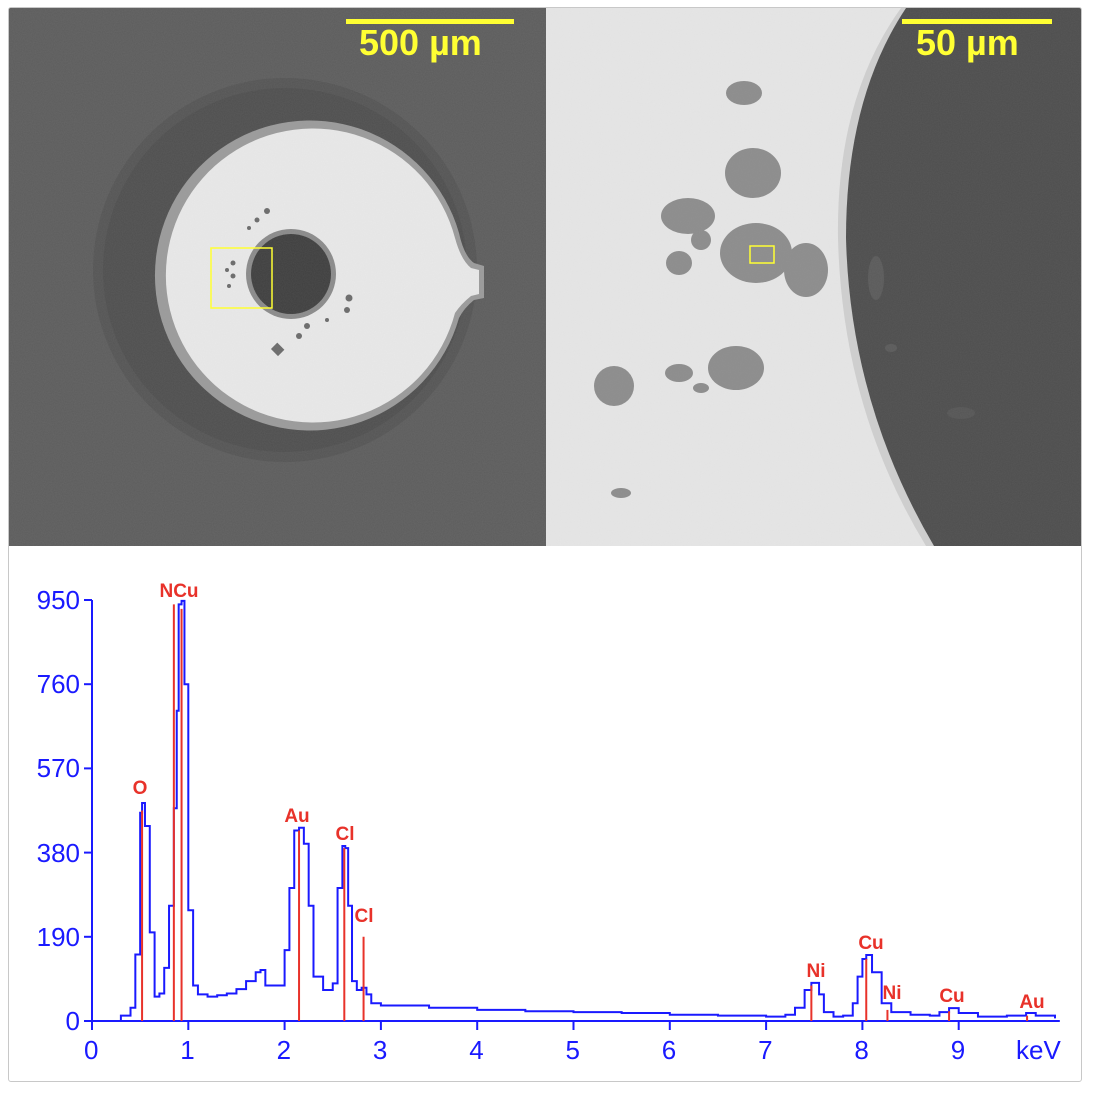 This screenshot has height=1098, width=1094. Describe the element at coordinates (72, 1021) in the screenshot. I see `y-tick-label: 0` at that location.